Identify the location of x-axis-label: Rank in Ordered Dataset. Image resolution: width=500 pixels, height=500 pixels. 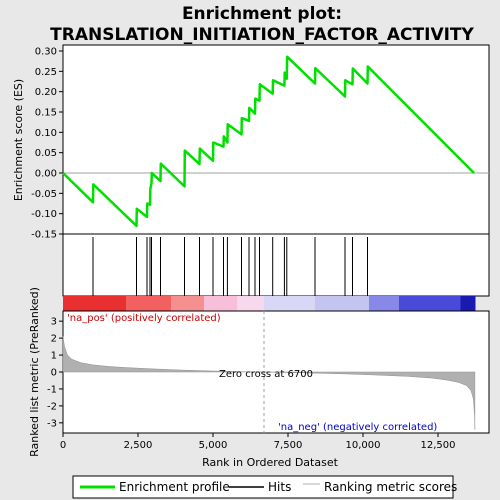
(270, 462).